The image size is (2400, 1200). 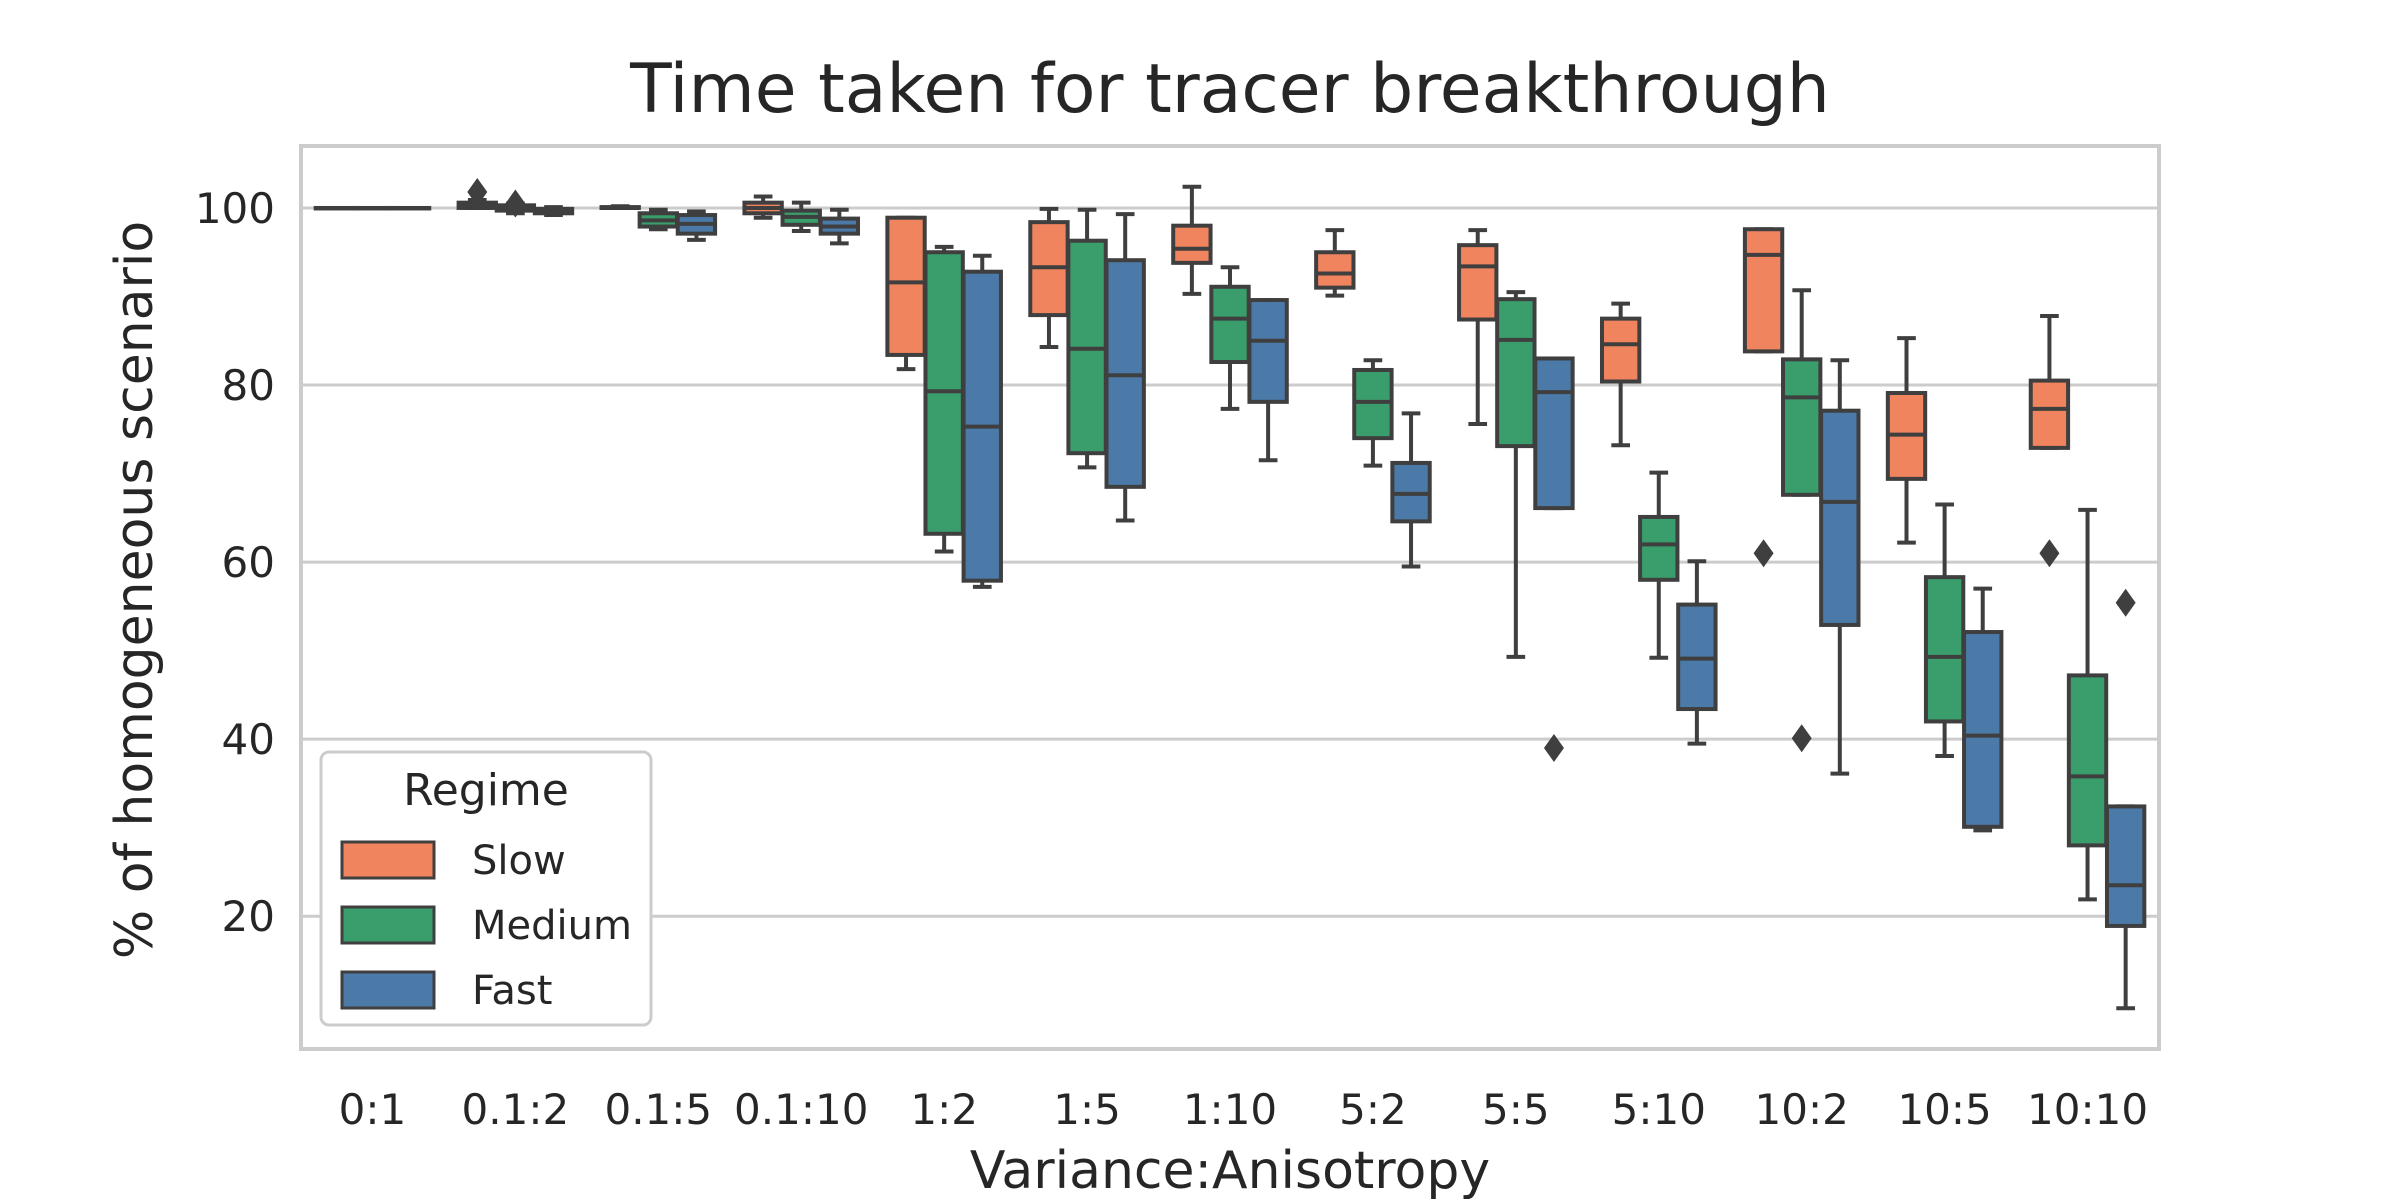 I want to click on y-tick-label: 80, so click(x=248, y=385).